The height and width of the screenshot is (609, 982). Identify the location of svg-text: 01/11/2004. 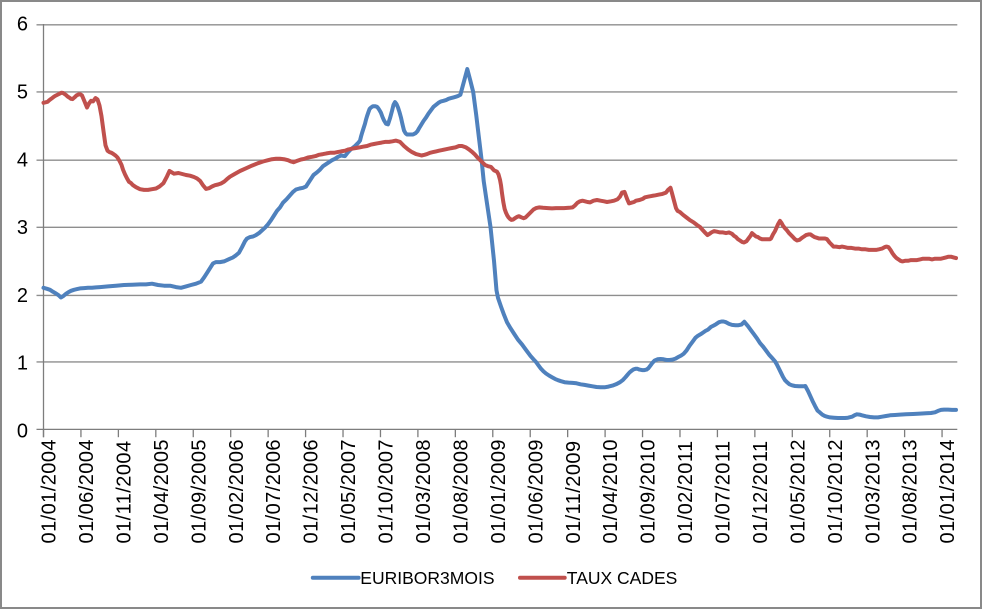
(125, 491).